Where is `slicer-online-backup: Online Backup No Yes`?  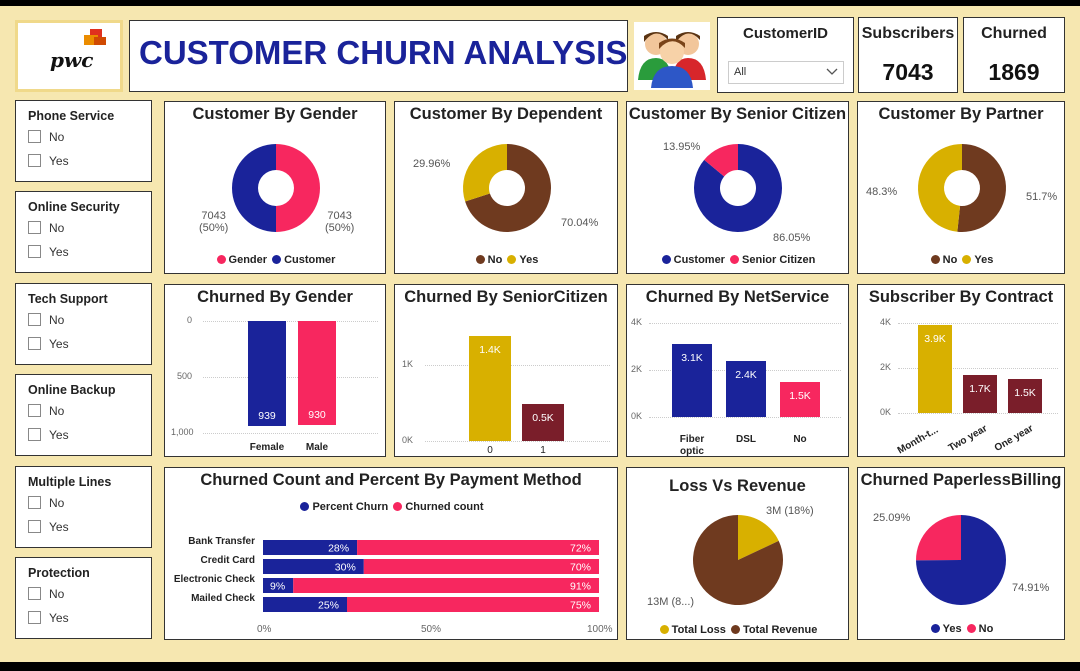
slicer-online-backup: Online Backup No Yes is located at coordinates (83, 415).